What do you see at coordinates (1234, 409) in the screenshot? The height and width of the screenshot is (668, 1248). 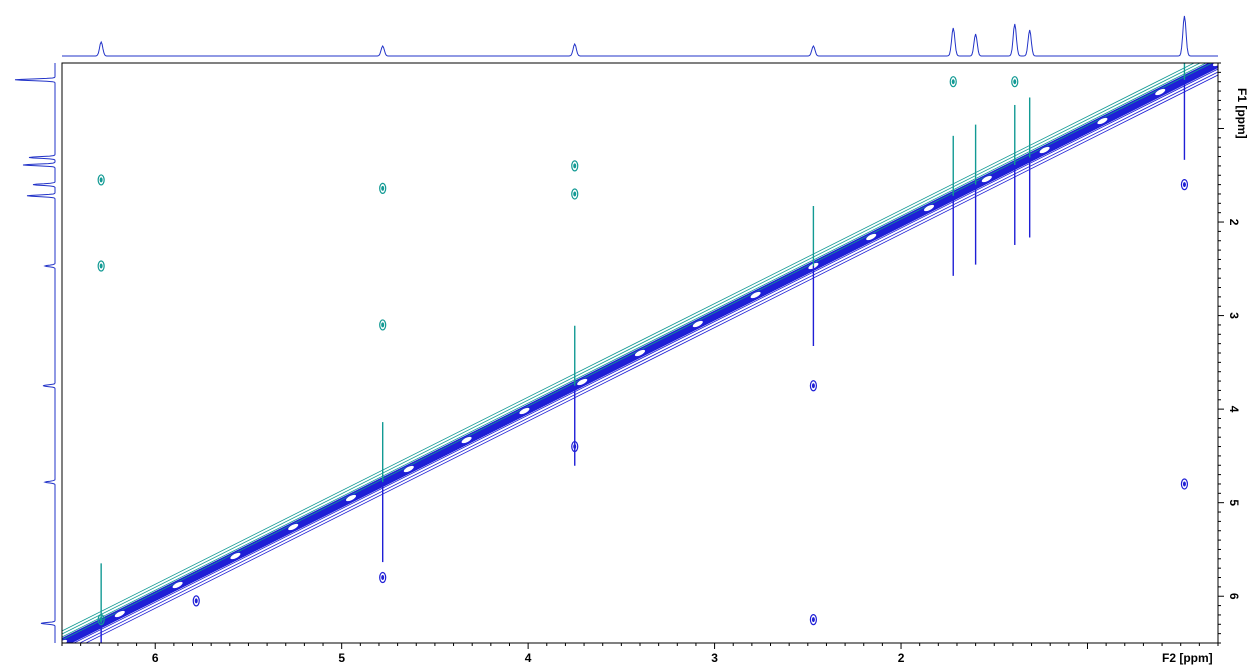 I see `y-tick-label: 4` at bounding box center [1234, 409].